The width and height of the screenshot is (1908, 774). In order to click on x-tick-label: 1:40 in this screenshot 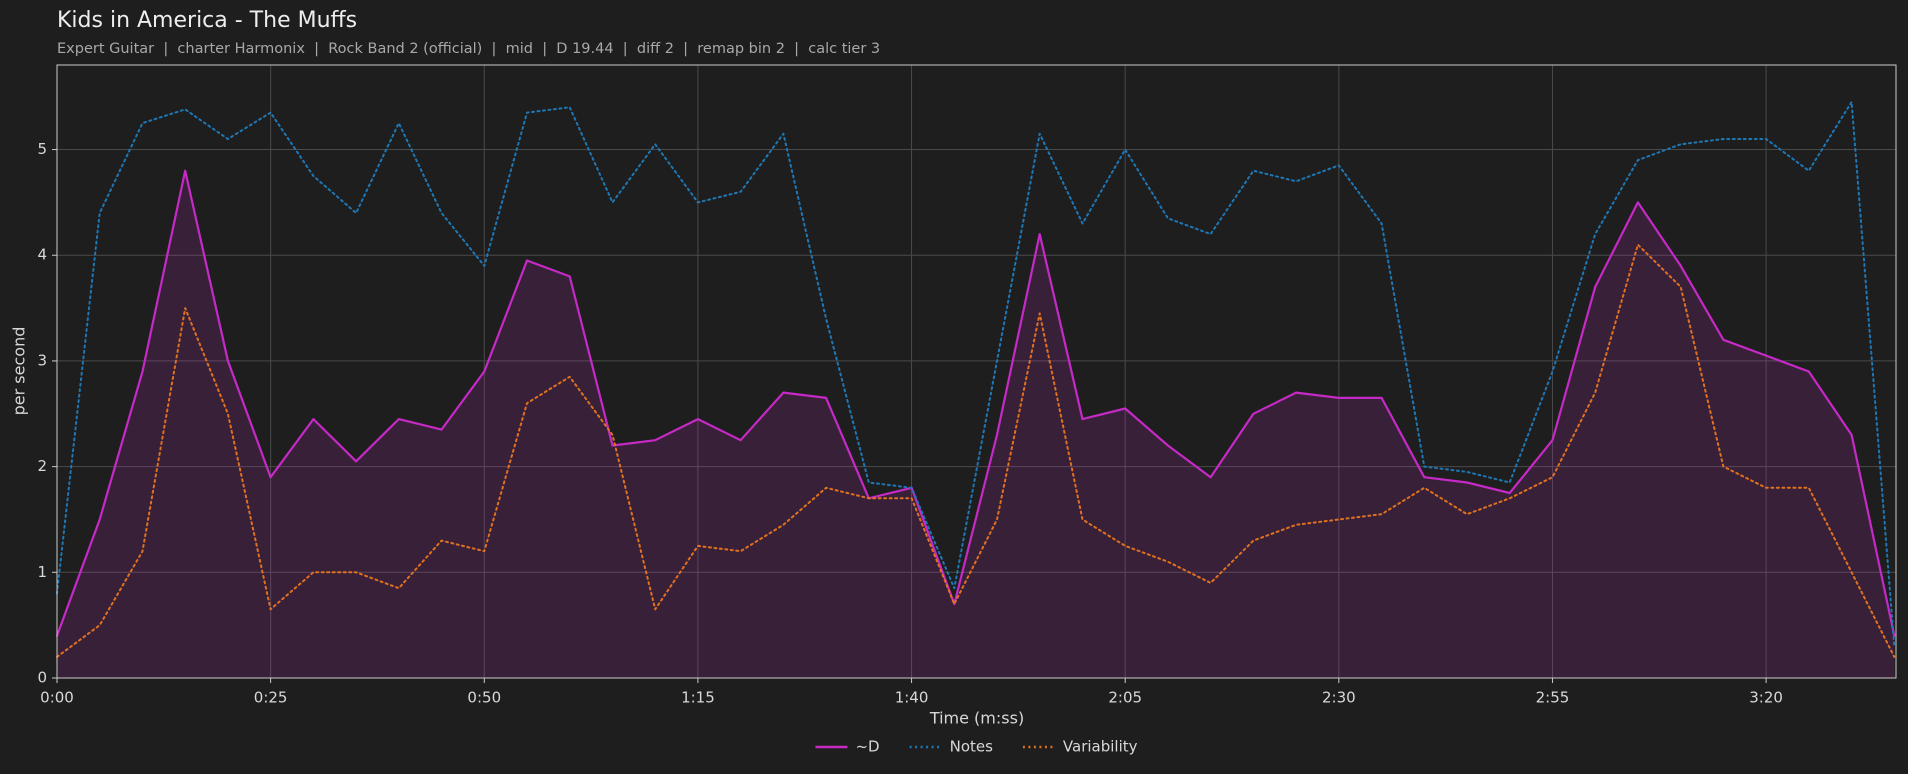, I will do `click(912, 698)`.